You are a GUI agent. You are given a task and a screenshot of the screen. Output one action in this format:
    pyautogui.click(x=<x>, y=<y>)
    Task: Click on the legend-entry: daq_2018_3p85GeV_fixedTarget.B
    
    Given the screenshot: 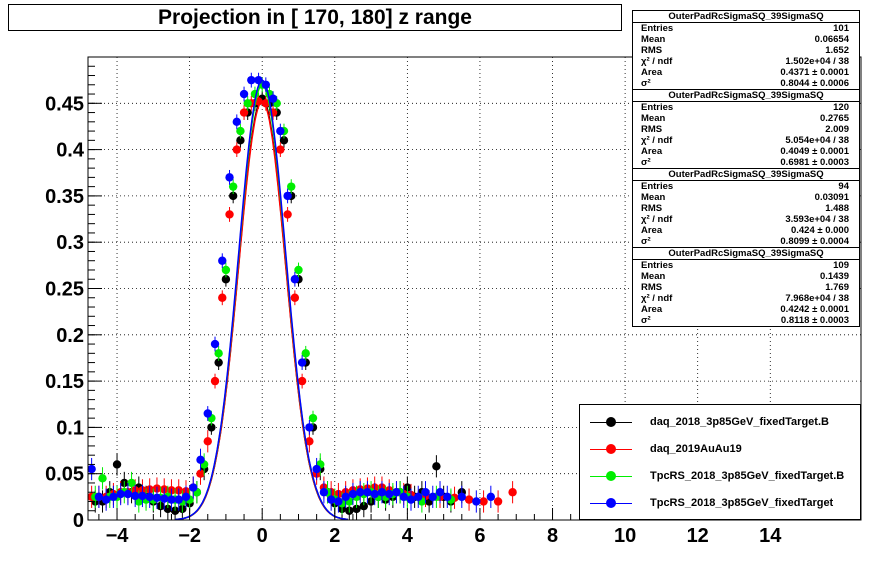 What is the action you would take?
    pyautogui.click(x=720, y=423)
    